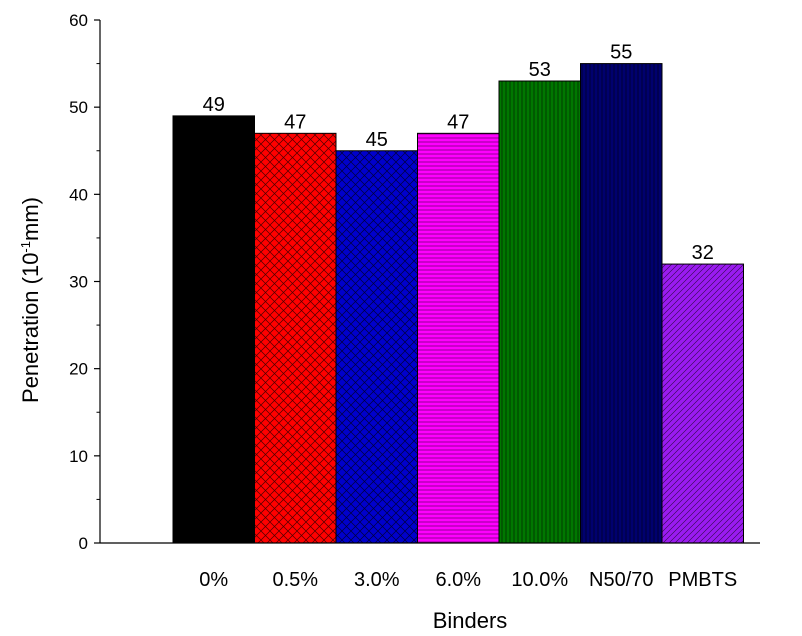 This screenshot has height=636, width=802. What do you see at coordinates (83, 543) in the screenshot?
I see `y-tick-label: 0` at bounding box center [83, 543].